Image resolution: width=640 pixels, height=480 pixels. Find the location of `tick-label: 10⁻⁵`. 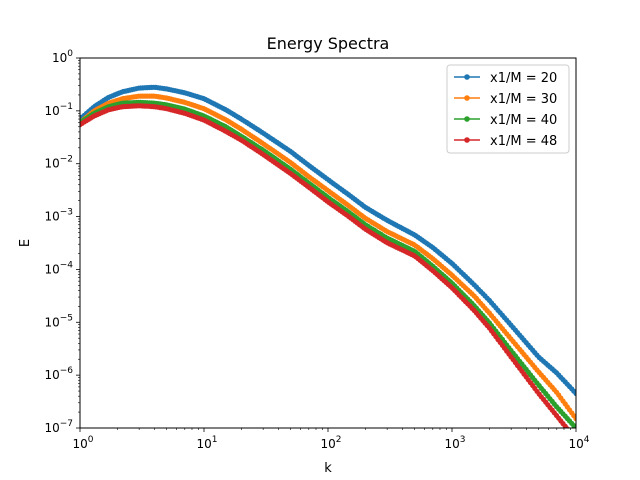

tick-label: 10⁻⁵ is located at coordinates (58, 321).